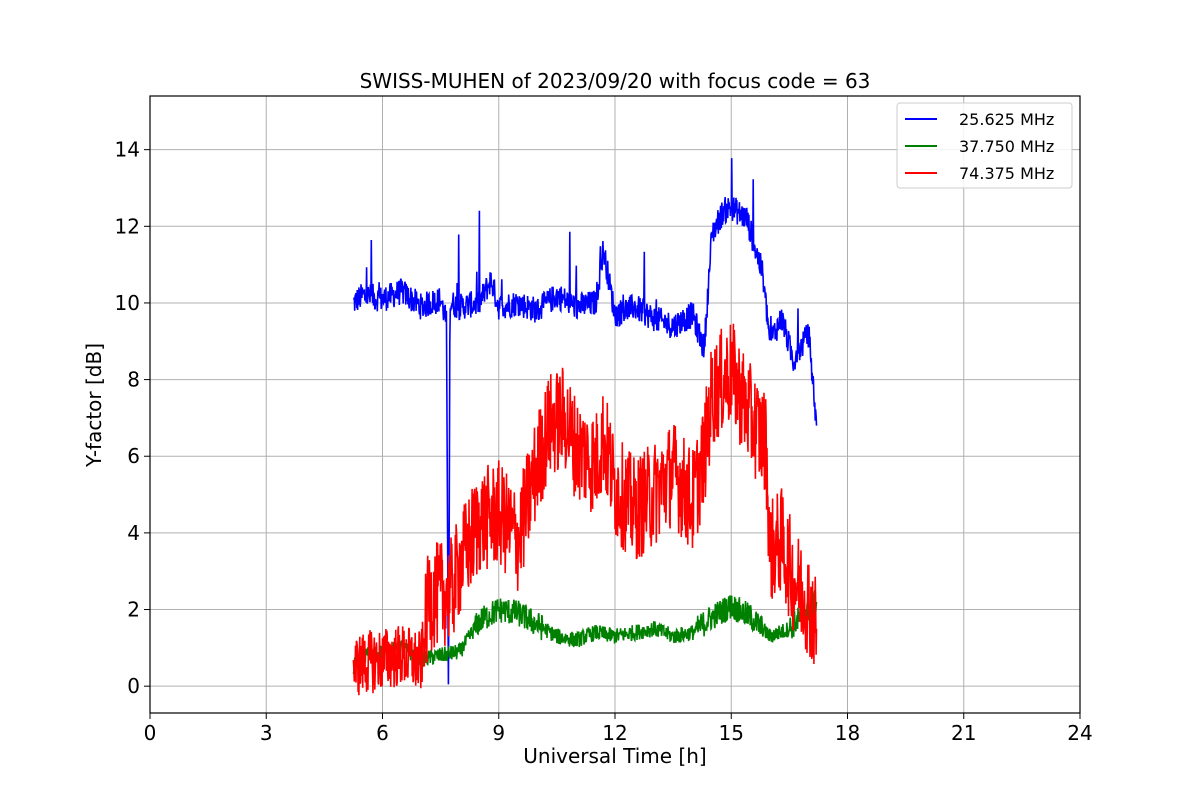  What do you see at coordinates (614, 756) in the screenshot?
I see `x-axis-label: Universal Time [h]` at bounding box center [614, 756].